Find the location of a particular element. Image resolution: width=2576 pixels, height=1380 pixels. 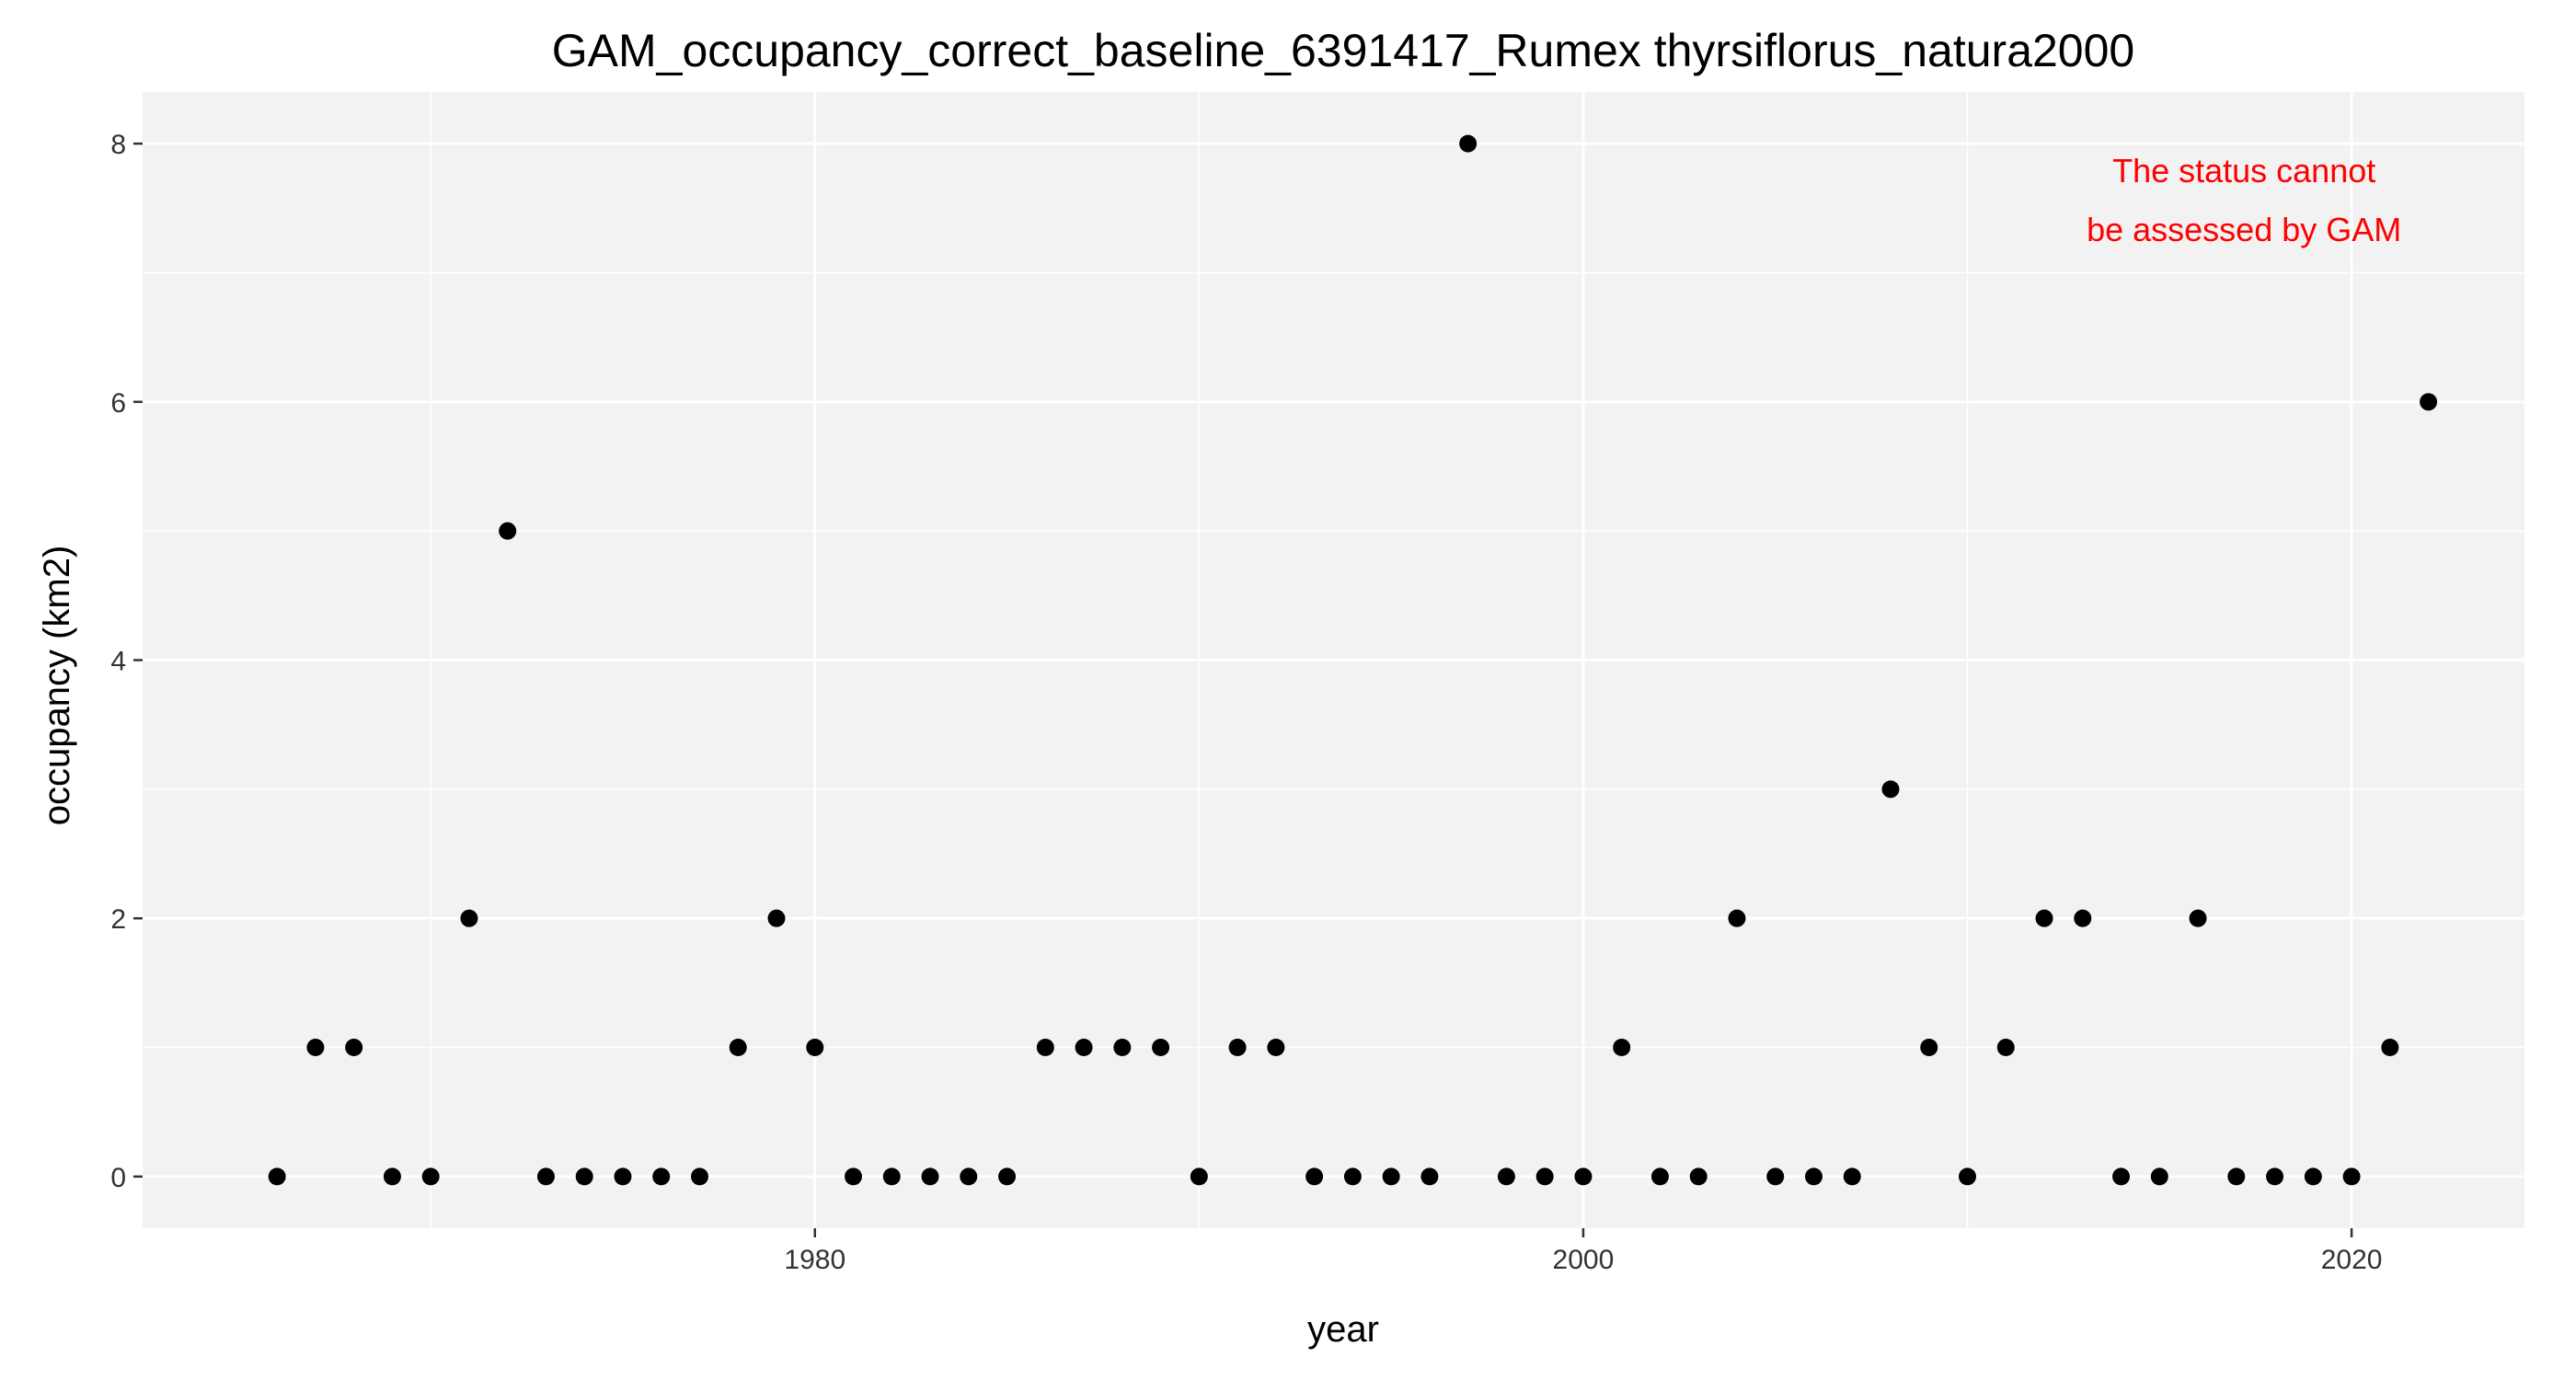

x-tick-label: 2020 is located at coordinates (2352, 1260).